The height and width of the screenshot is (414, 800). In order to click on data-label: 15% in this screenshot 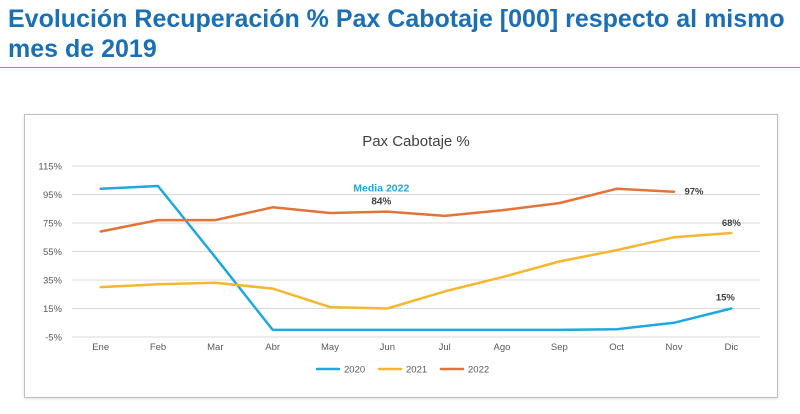, I will do `click(726, 298)`.